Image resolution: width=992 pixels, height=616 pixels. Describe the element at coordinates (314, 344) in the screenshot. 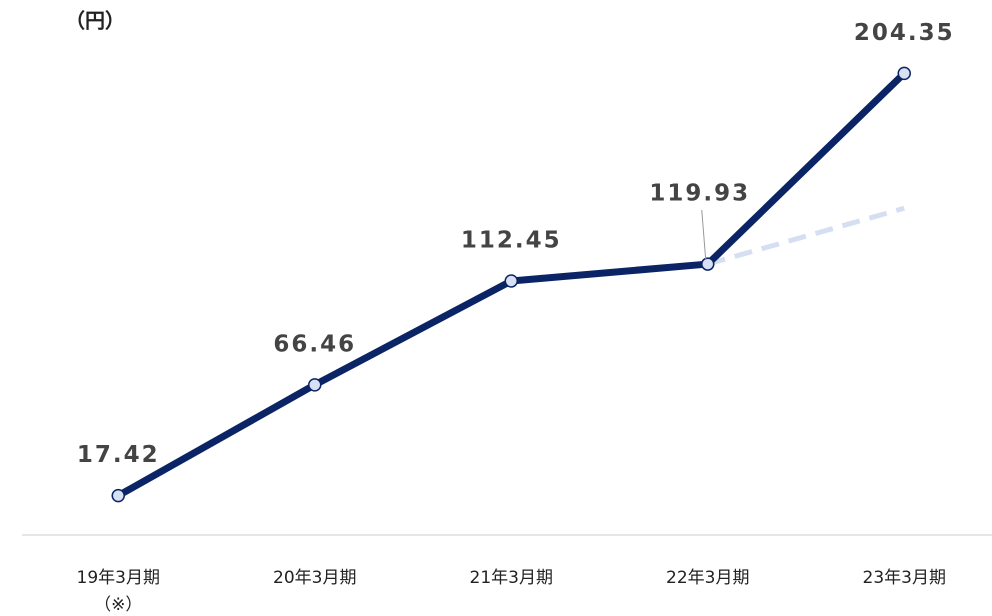

I see `value-label: 66.46` at that location.